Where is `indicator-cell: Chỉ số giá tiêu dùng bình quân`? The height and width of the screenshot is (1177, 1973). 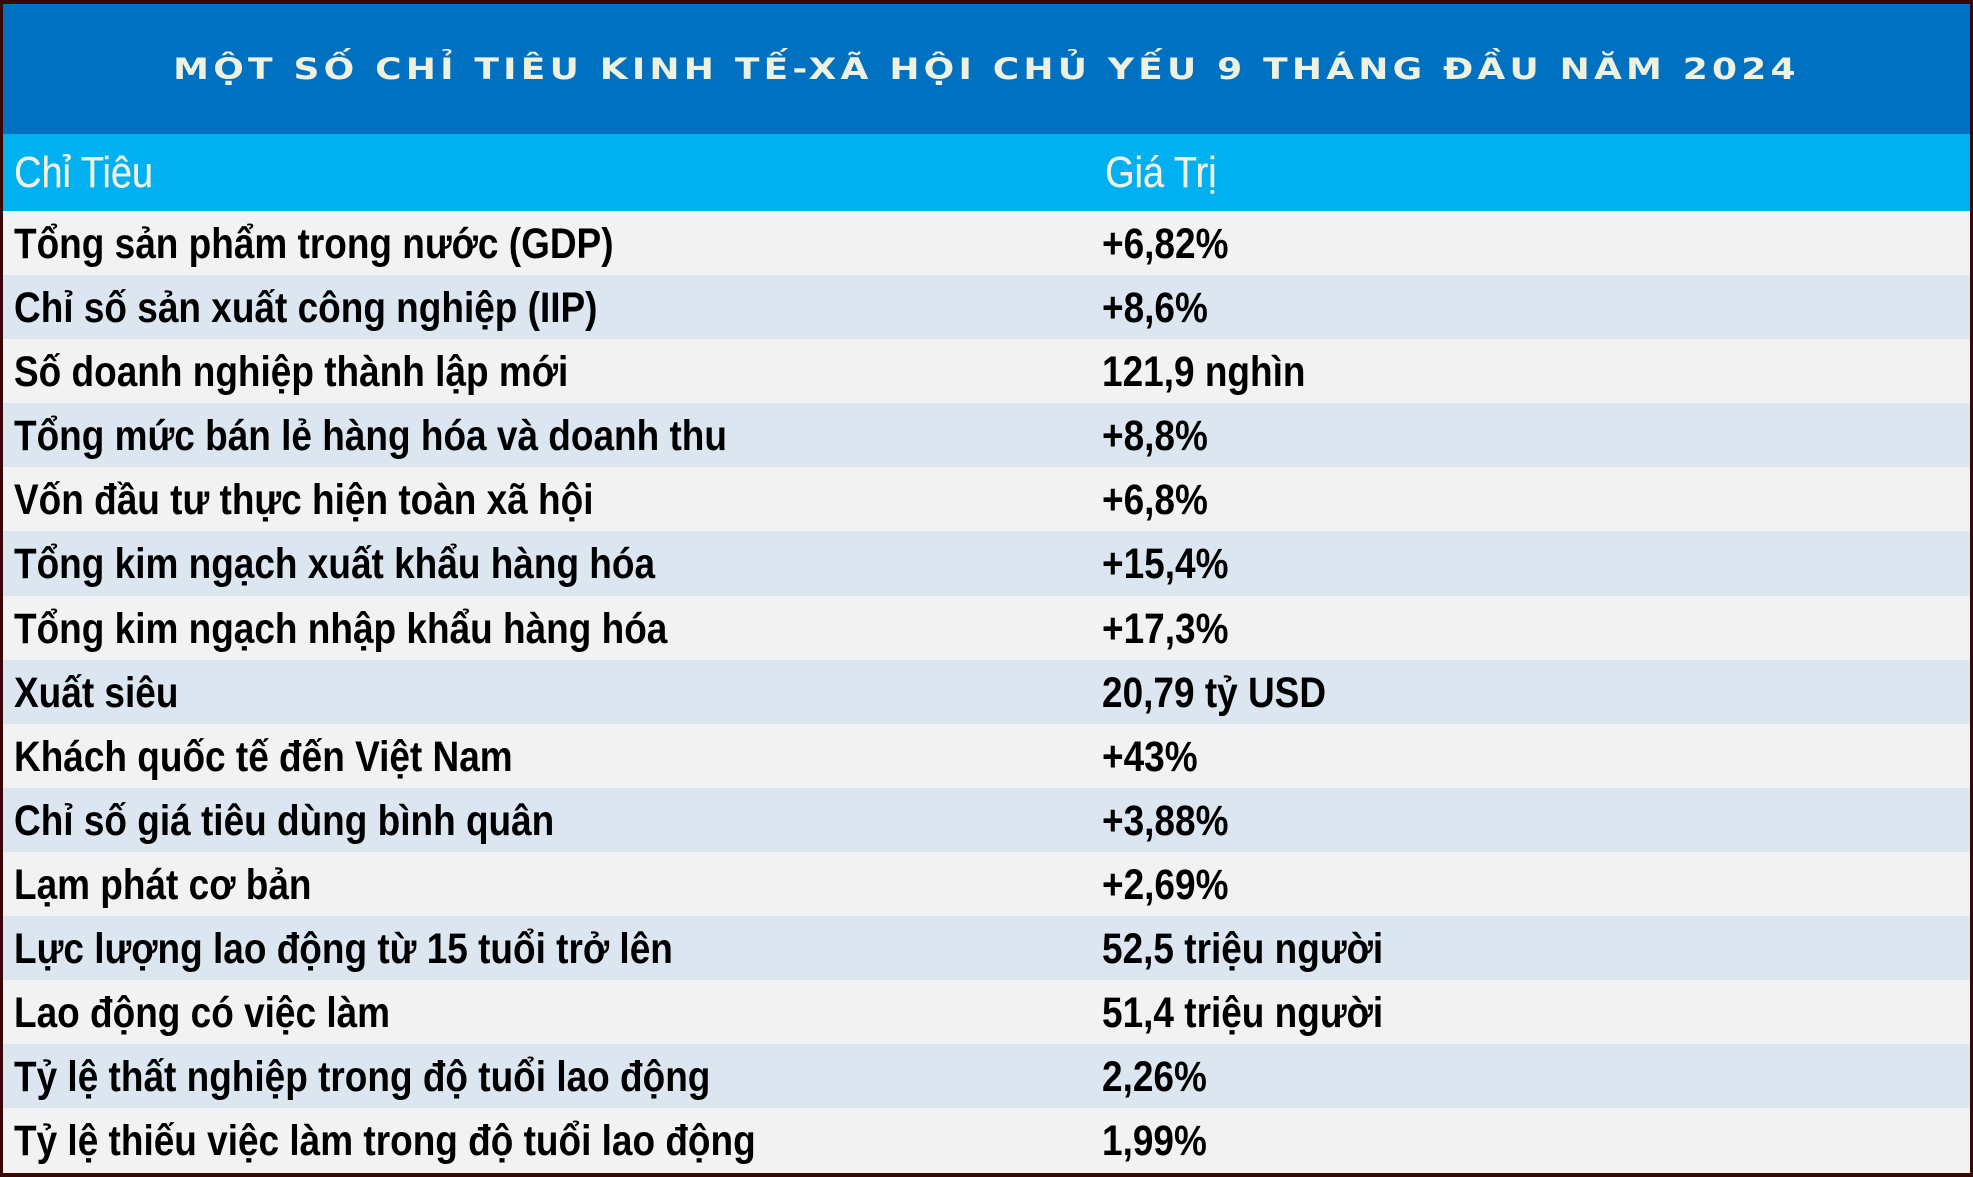
indicator-cell: Chỉ số giá tiêu dùng bình quân is located at coordinates (284, 820).